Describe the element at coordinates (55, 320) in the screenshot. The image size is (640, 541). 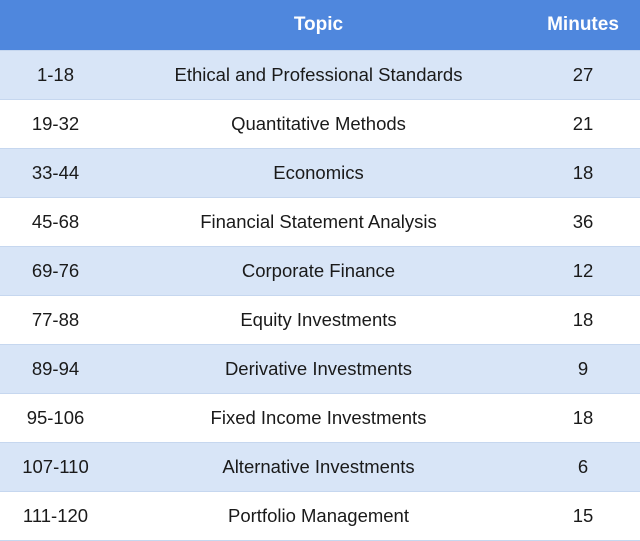
I see `question-range-cell: 77-88` at that location.